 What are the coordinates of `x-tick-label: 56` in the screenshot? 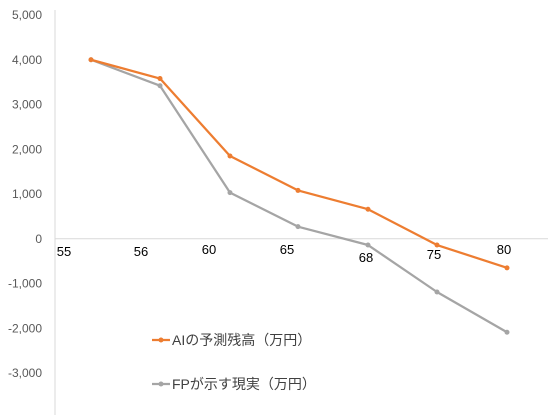 It's located at (141, 251).